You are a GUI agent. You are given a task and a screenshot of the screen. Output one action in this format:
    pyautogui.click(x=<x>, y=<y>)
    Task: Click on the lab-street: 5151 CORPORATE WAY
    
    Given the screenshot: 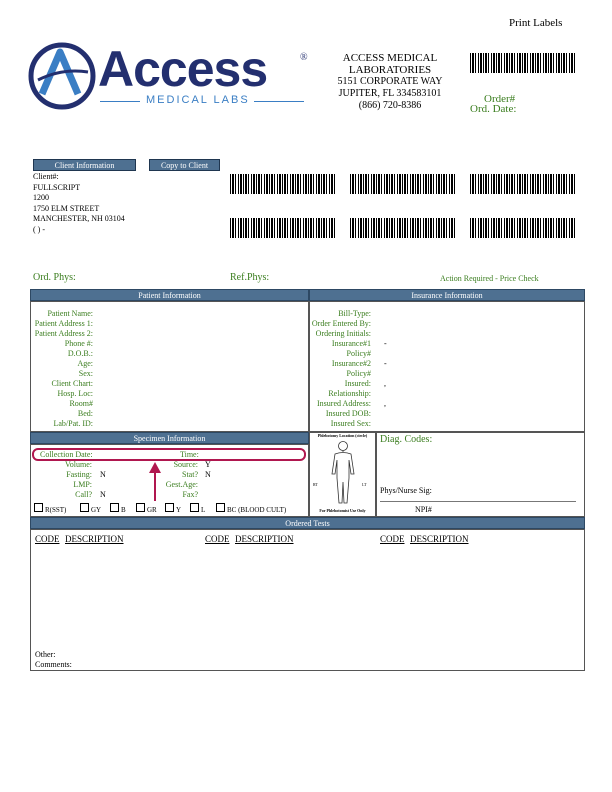 What is the action you would take?
    pyautogui.click(x=390, y=81)
    